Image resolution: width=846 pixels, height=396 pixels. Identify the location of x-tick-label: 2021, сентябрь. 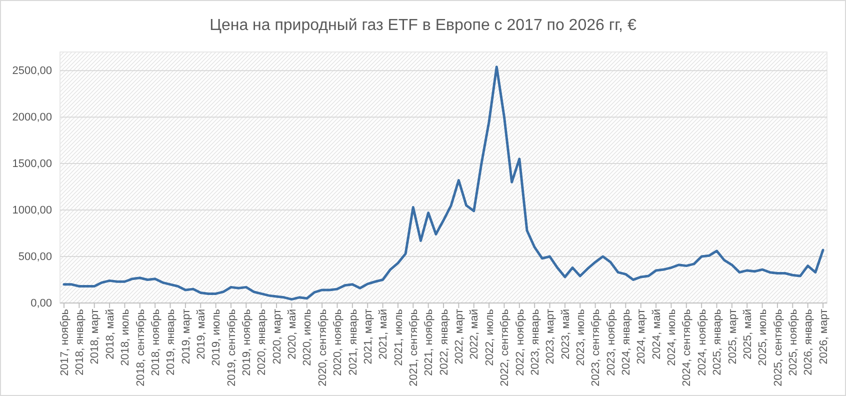
(414, 347).